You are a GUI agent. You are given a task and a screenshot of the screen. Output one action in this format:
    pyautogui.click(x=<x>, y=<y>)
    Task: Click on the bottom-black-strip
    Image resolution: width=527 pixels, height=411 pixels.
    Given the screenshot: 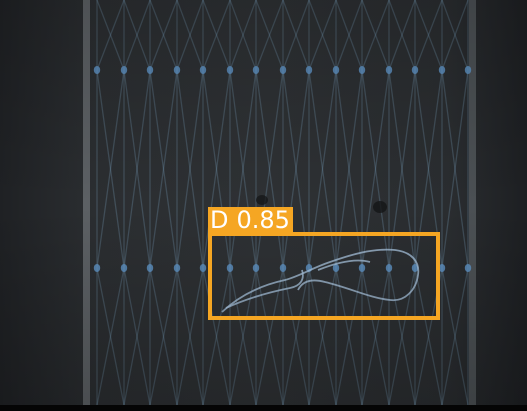 What is the action you would take?
    pyautogui.click(x=263, y=408)
    